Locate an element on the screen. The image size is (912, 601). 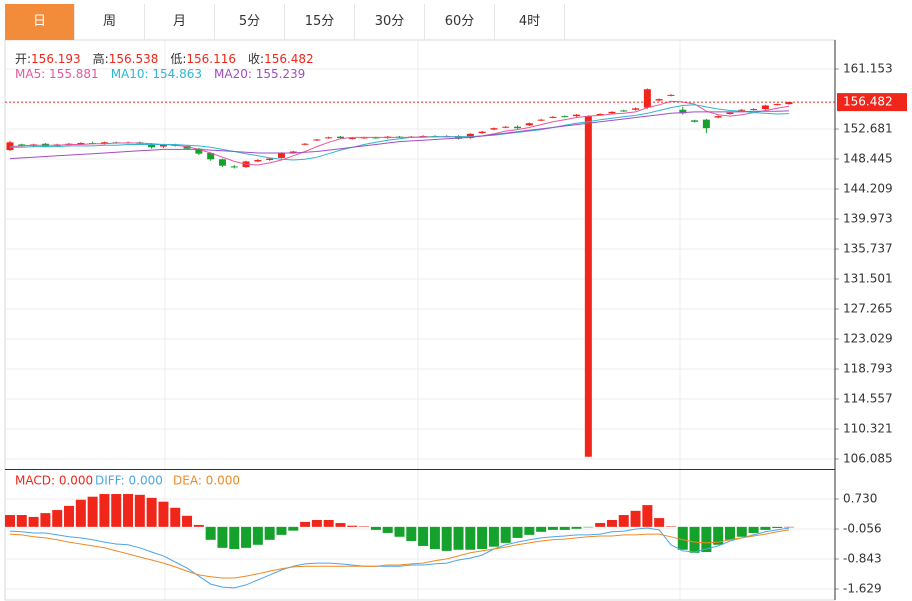
y-tick-label: 110.321 is located at coordinates (868, 428).